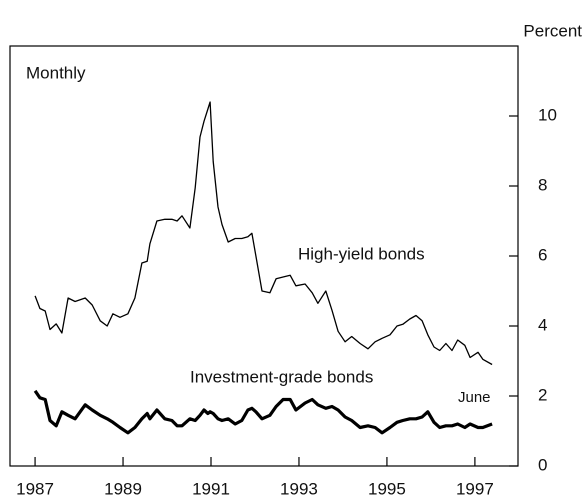 Image resolution: width=584 pixels, height=500 pixels. I want to click on y-tick-label: 4, so click(542, 324).